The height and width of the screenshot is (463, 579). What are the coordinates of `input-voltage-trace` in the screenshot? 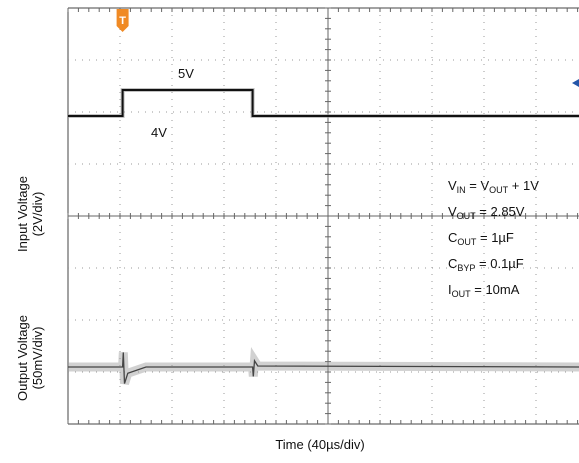 It's located at (323, 103).